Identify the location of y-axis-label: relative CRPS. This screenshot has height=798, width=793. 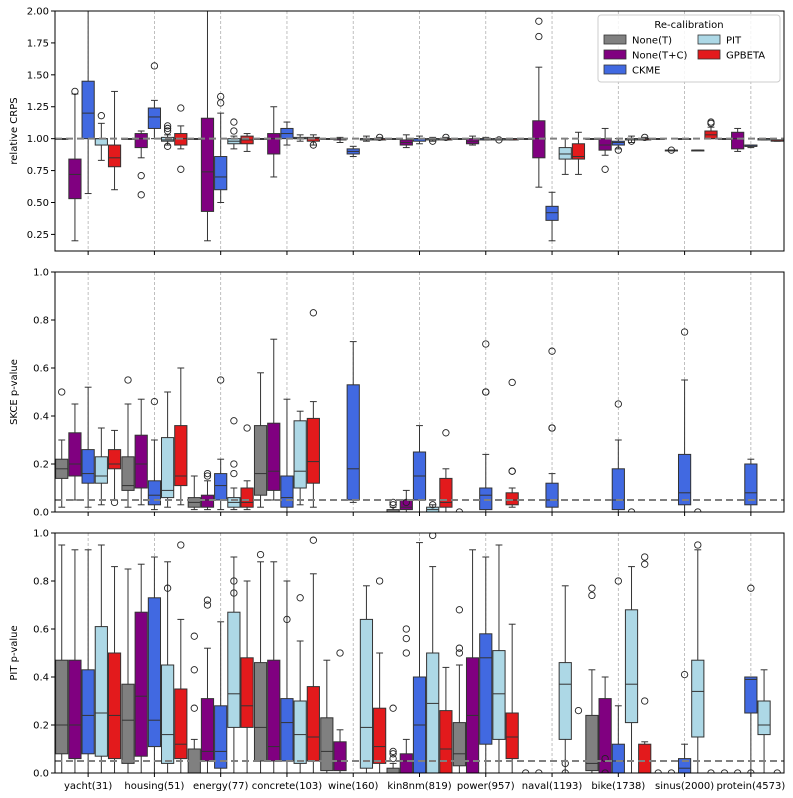
(14, 130).